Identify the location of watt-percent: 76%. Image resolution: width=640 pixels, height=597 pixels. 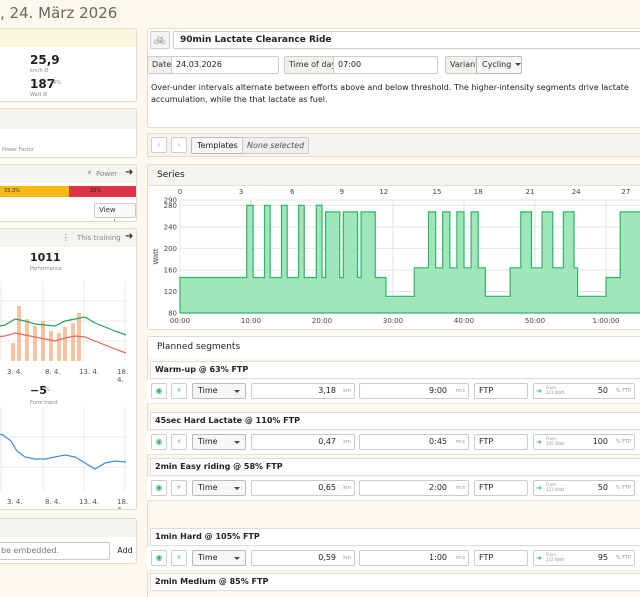
(56, 83).